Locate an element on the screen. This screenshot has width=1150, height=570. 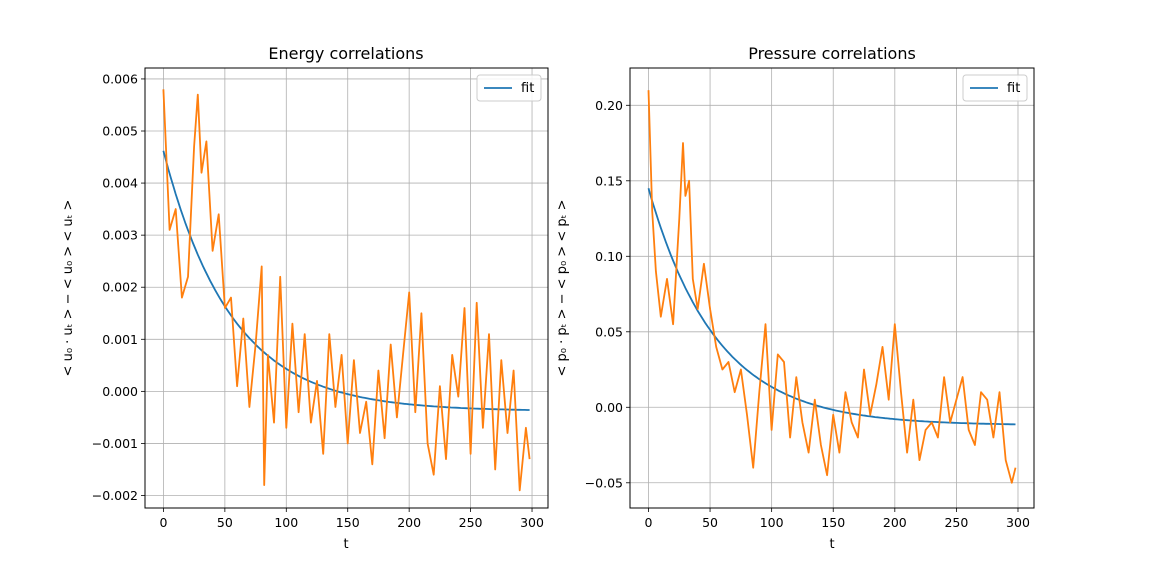
pressure-y-tick-label: 0.10 is located at coordinates (609, 256).